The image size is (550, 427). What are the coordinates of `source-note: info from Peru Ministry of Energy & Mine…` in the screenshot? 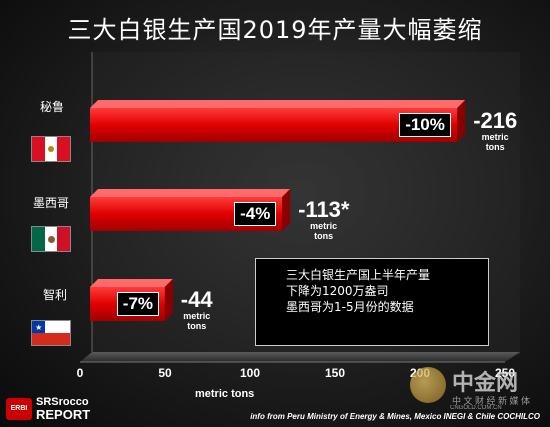 It's located at (395, 416).